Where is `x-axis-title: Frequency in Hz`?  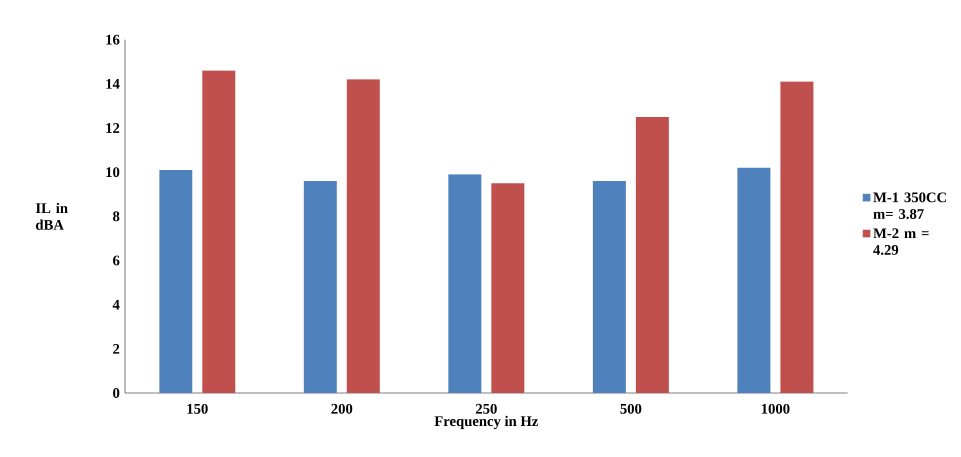 x-axis-title: Frequency in Hz is located at coordinates (486, 423).